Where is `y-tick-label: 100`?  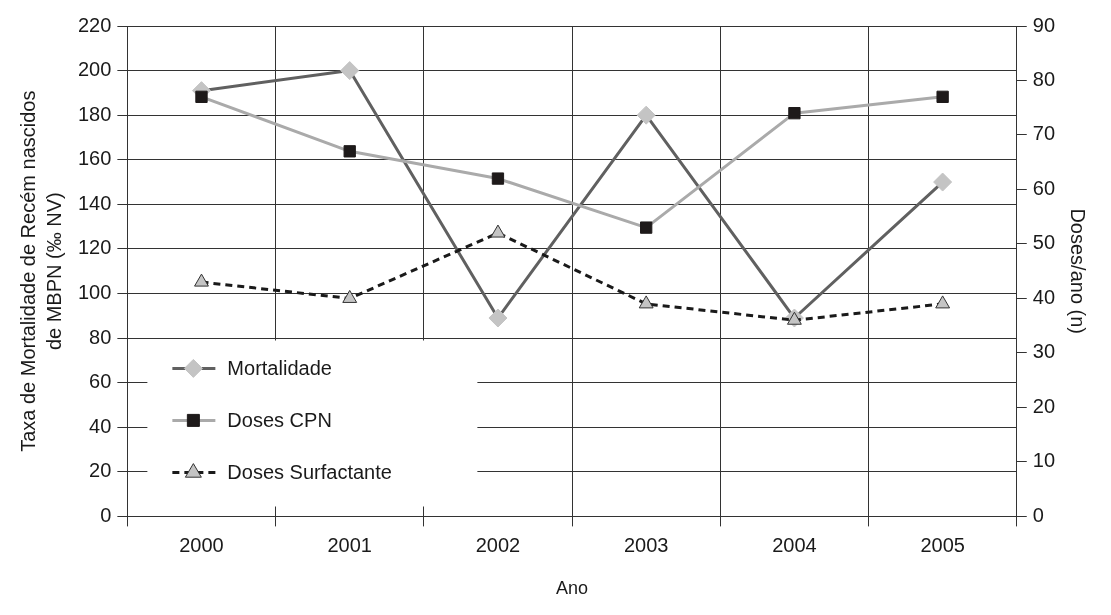 y-tick-label: 100 is located at coordinates (94, 292).